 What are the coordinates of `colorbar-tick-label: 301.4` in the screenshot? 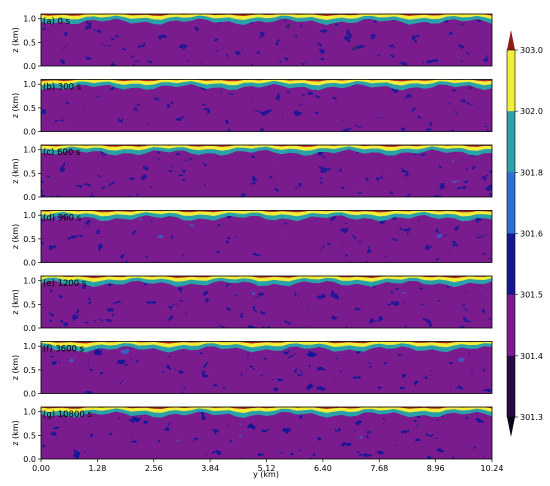 It's located at (531, 356).